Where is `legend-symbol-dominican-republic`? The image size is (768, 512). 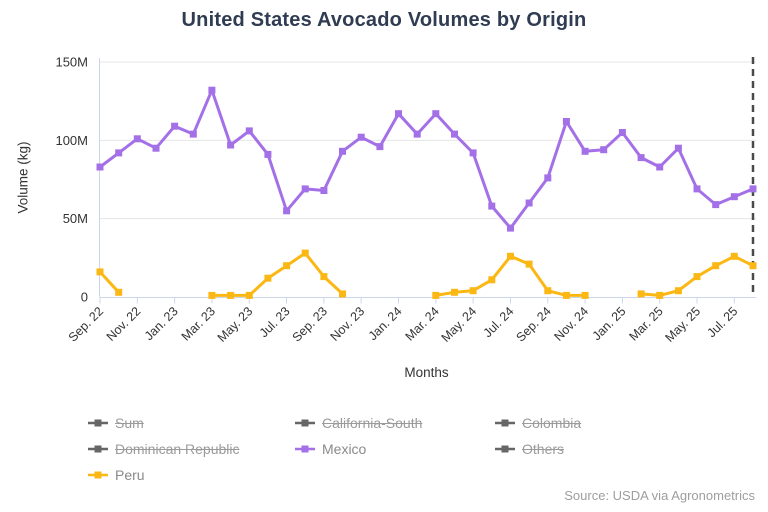 legend-symbol-dominican-republic is located at coordinates (98, 448).